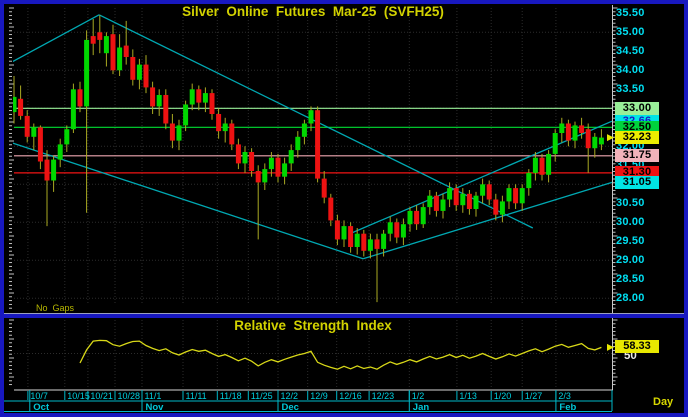 This screenshot has width=688, height=417. I want to click on price-tick-label: 33.50, so click(630, 89).